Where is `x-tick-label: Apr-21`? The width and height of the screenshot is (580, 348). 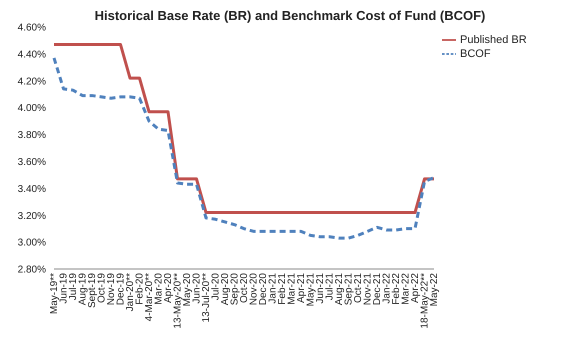
x-tick-label: Apr-21 is located at coordinates (302, 288).